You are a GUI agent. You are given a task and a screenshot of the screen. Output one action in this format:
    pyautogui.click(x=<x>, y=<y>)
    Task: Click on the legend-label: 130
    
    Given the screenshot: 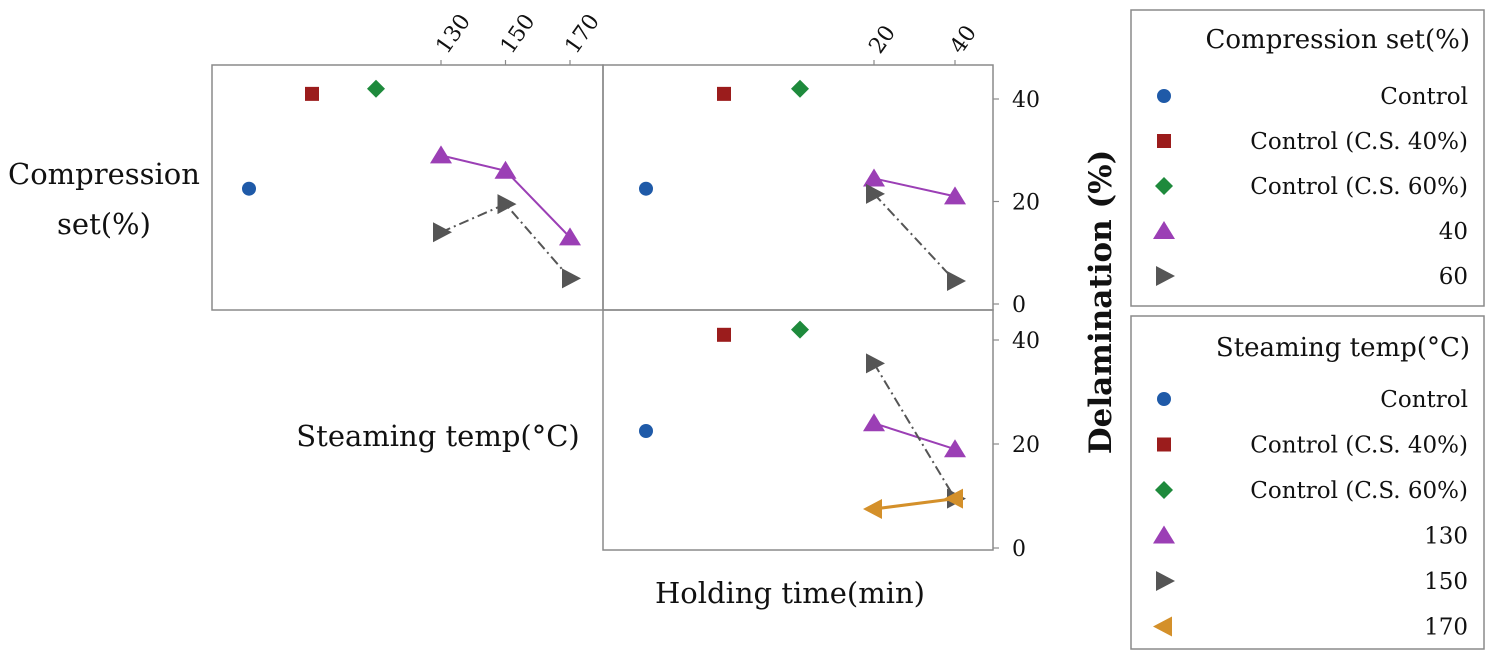 What is the action you would take?
    pyautogui.click(x=1446, y=537)
    